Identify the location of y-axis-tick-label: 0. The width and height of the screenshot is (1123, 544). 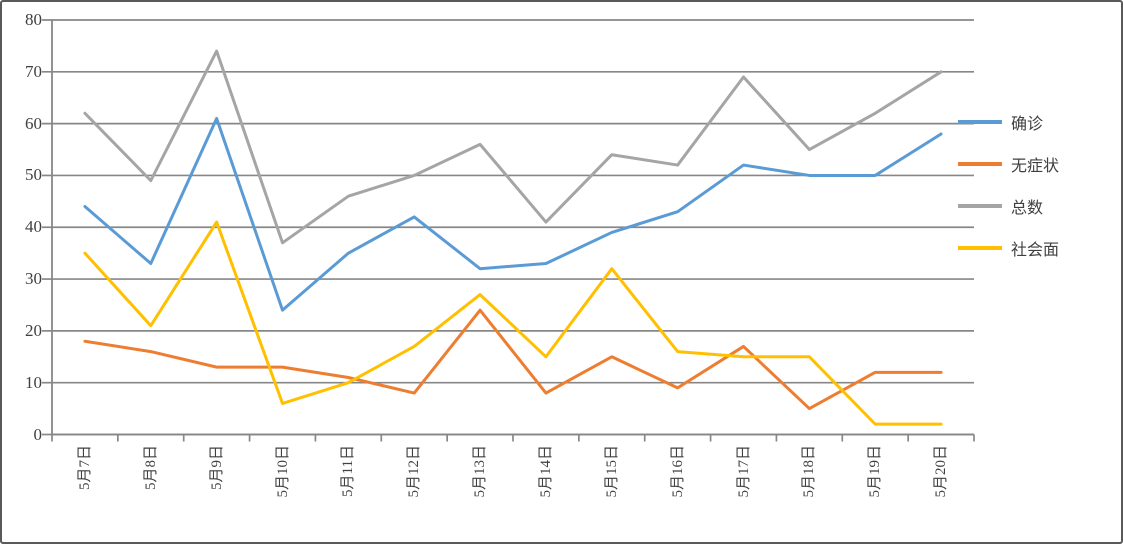
(38, 434).